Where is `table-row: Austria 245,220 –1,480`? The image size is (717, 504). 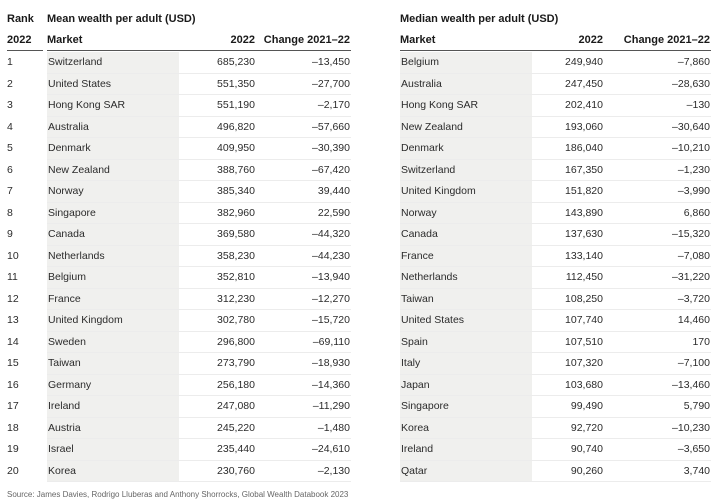 table-row: Austria 245,220 –1,480 is located at coordinates (199, 428).